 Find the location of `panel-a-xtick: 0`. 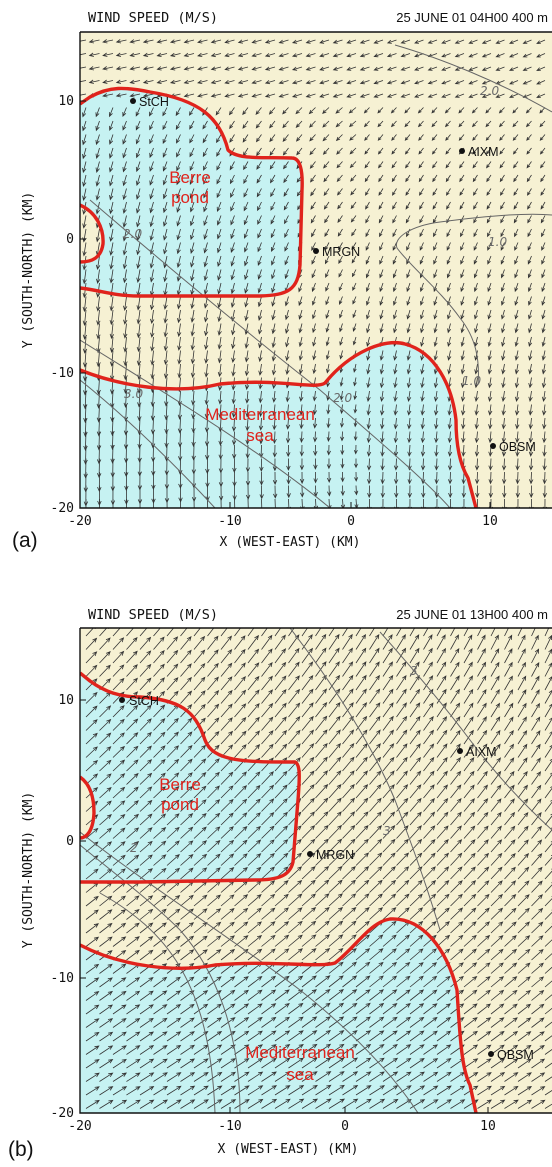

panel-a-xtick: 0 is located at coordinates (351, 521).